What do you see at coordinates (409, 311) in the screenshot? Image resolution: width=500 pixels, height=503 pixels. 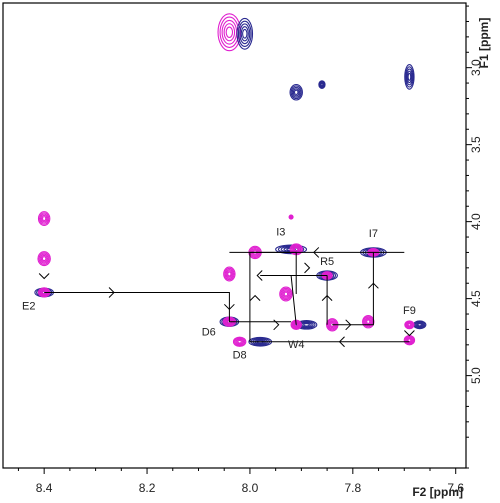 I see `residue-label-f9: F9` at bounding box center [409, 311].